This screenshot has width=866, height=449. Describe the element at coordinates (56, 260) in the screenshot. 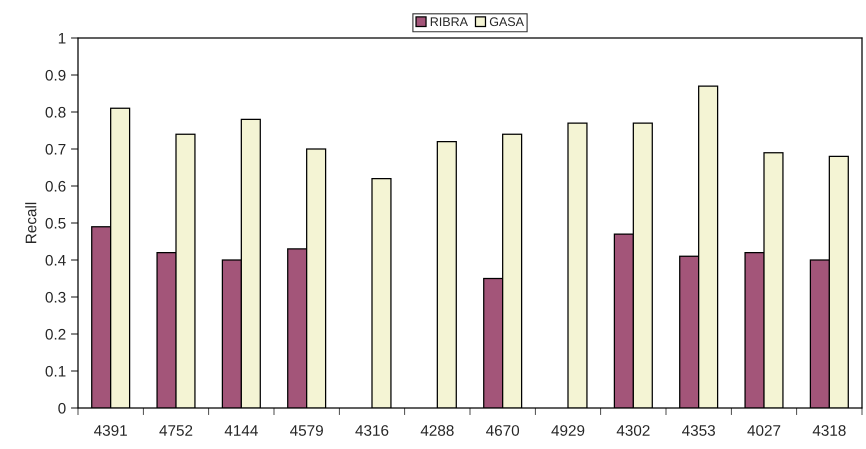

I see `y-tick-label: 0.4` at that location.